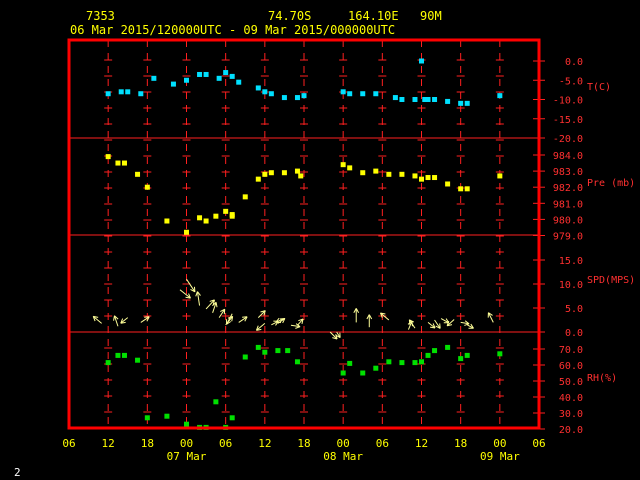  I want to click on pres-tick-label: 979.0, so click(568, 237).